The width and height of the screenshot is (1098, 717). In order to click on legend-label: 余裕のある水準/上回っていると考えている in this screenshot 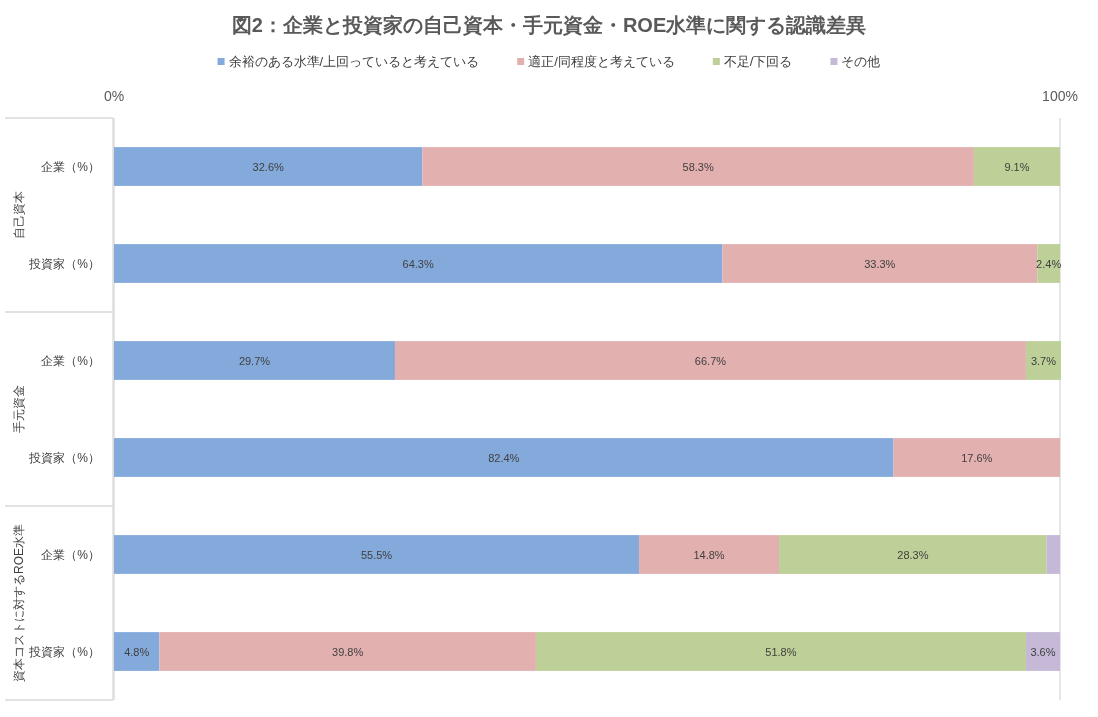, I will do `click(354, 61)`.